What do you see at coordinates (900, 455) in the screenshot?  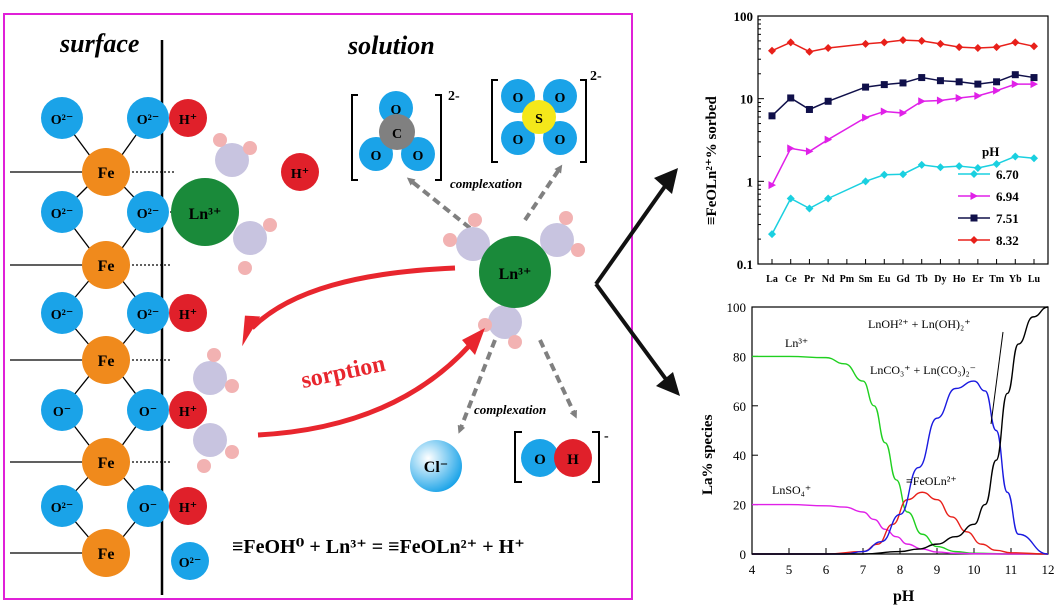 I see `species-curve` at bounding box center [900, 455].